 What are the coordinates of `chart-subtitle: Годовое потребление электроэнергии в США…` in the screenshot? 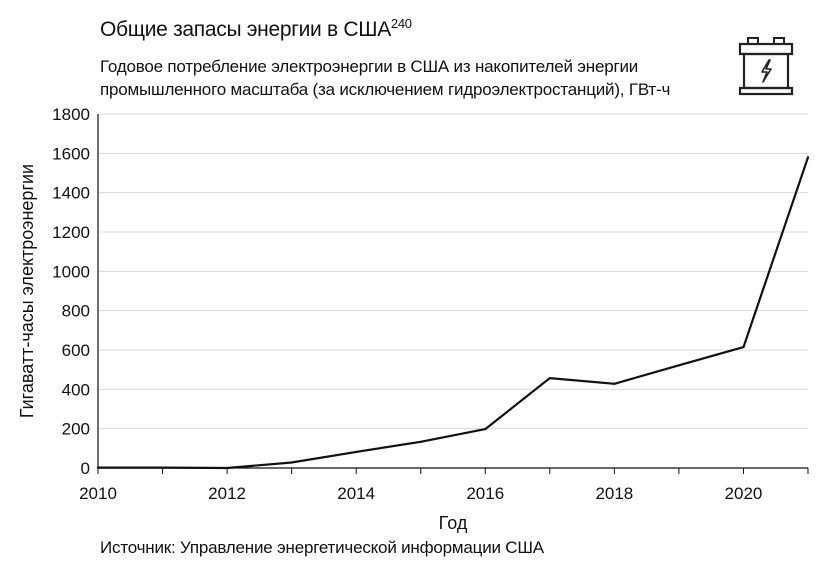 It's located at (420, 78).